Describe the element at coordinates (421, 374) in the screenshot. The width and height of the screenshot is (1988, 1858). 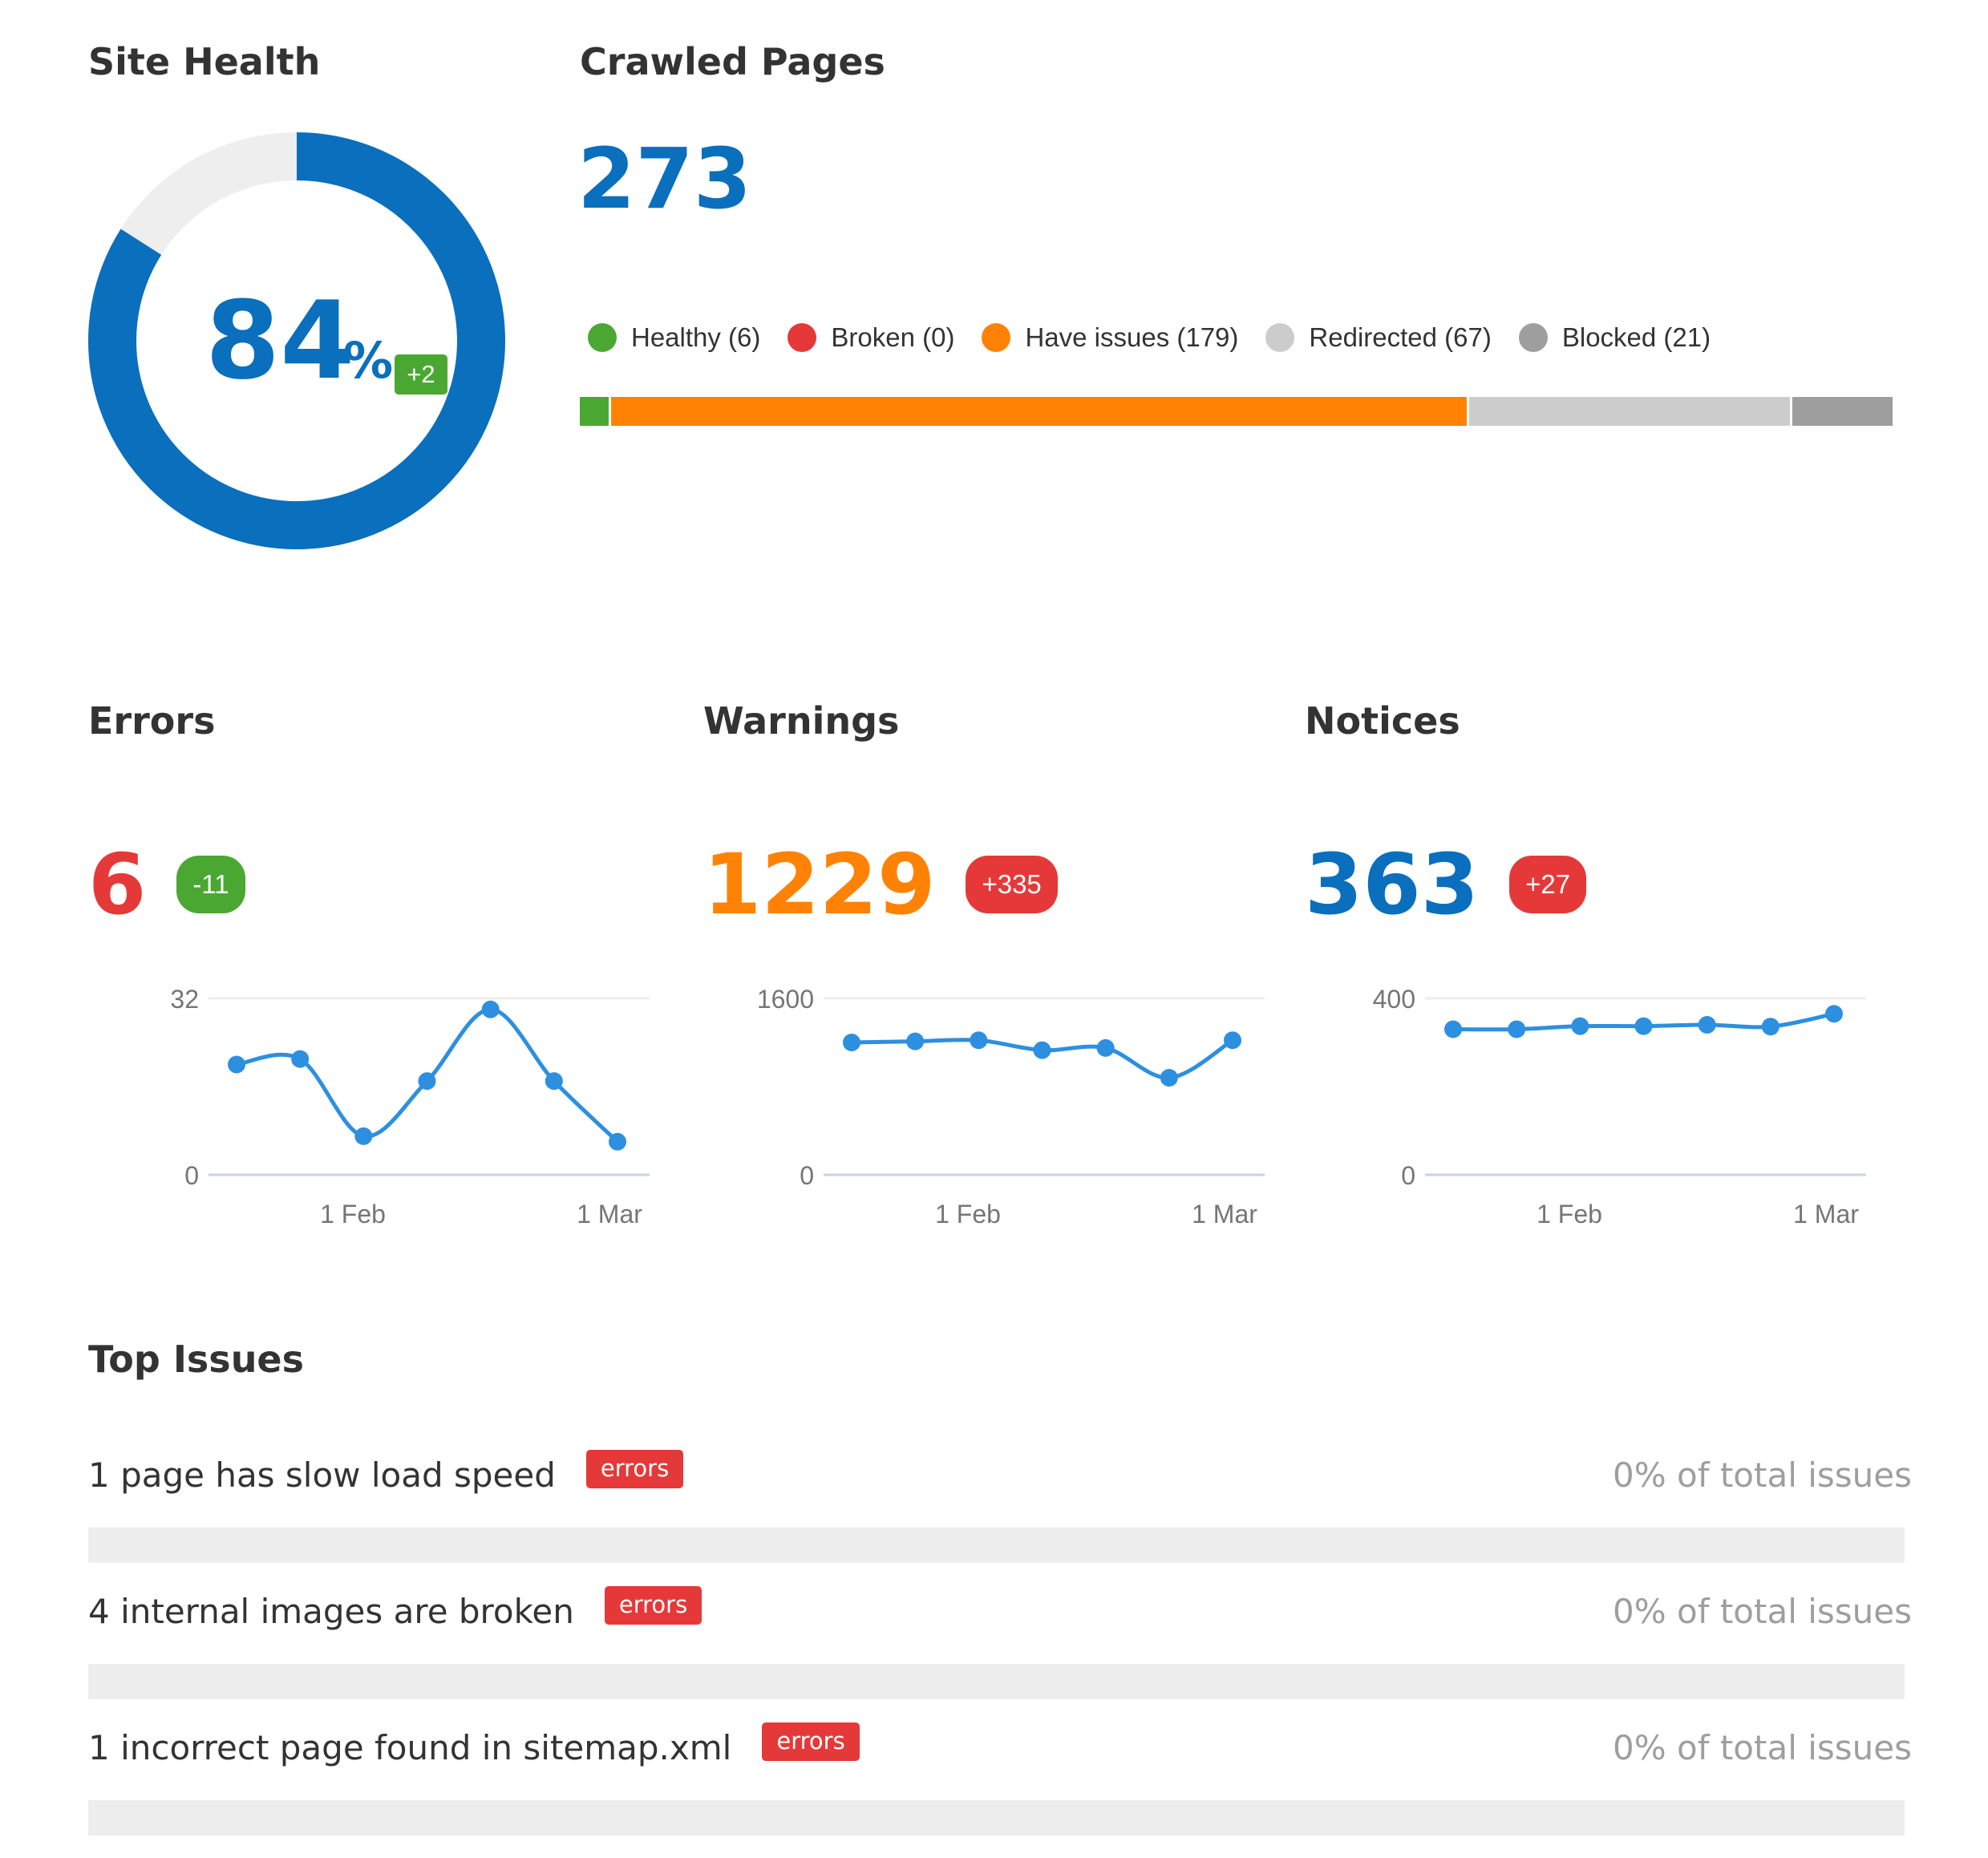
I see `site-health-delta-badge: +2` at that location.